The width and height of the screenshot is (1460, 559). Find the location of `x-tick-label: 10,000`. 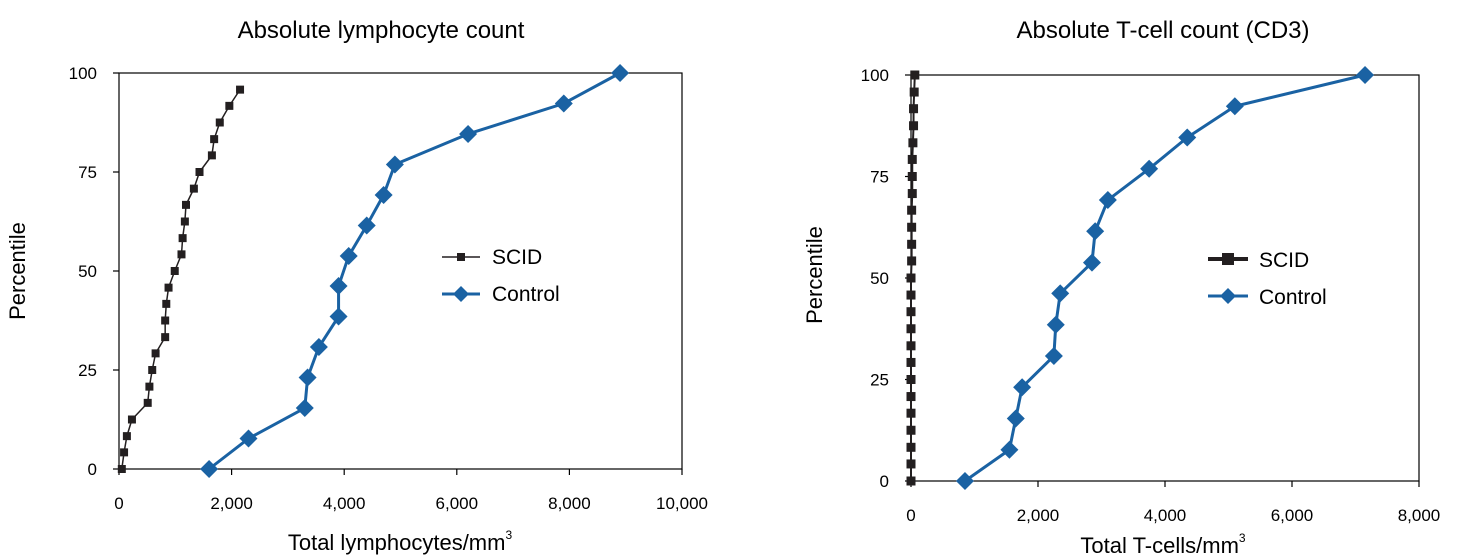

x-tick-label: 10,000 is located at coordinates (682, 503).